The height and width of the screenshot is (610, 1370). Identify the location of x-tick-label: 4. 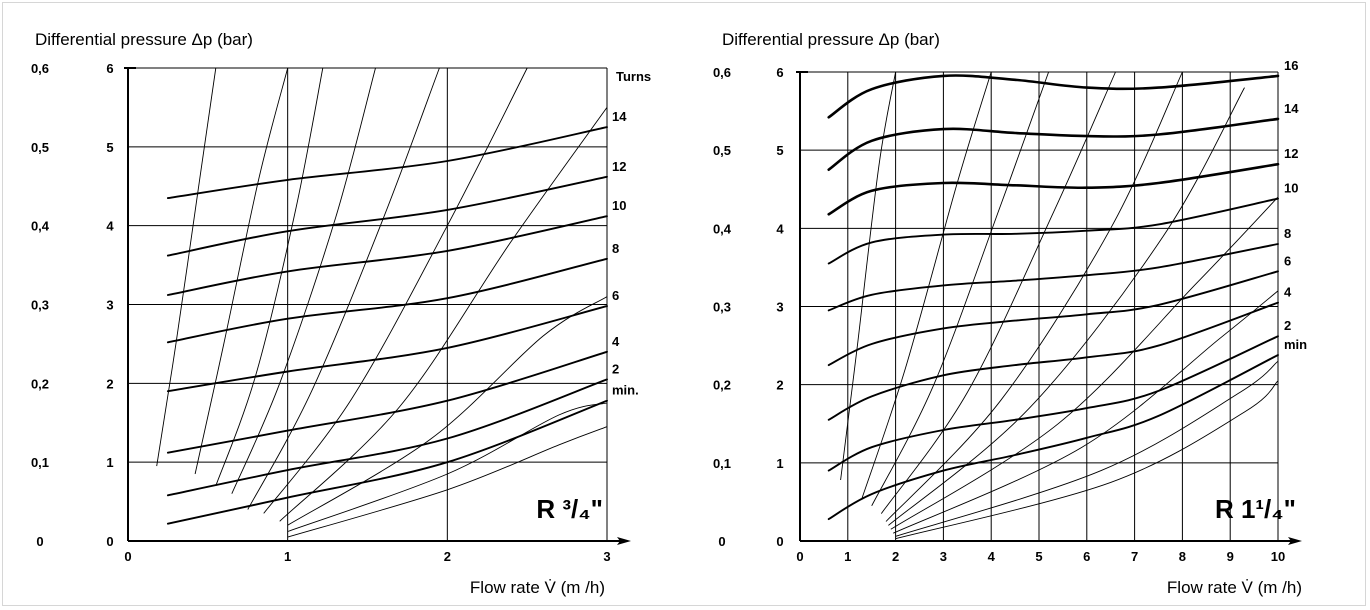
(992, 556).